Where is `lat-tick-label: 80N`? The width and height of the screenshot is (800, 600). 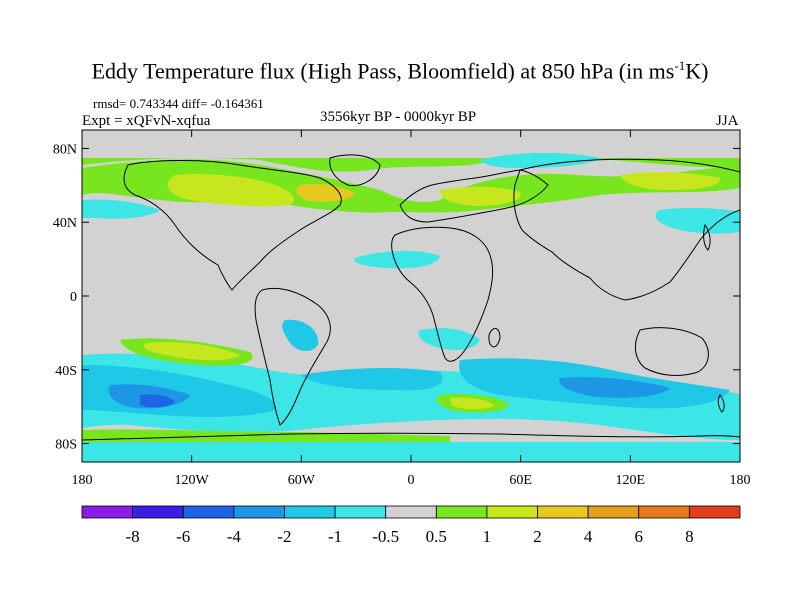 lat-tick-label: 80N is located at coordinates (65, 149).